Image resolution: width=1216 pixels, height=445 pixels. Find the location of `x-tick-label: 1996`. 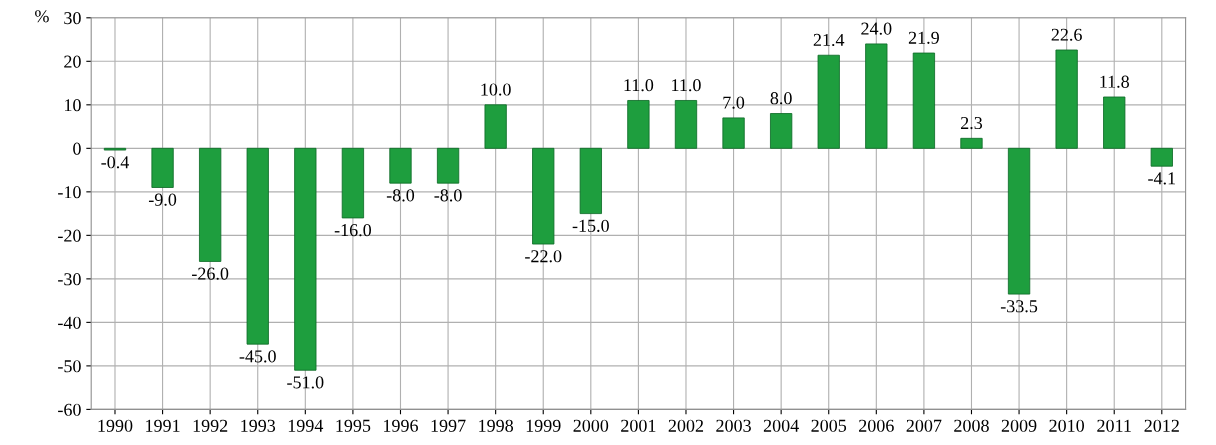

x-tick-label: 1996 is located at coordinates (401, 425).